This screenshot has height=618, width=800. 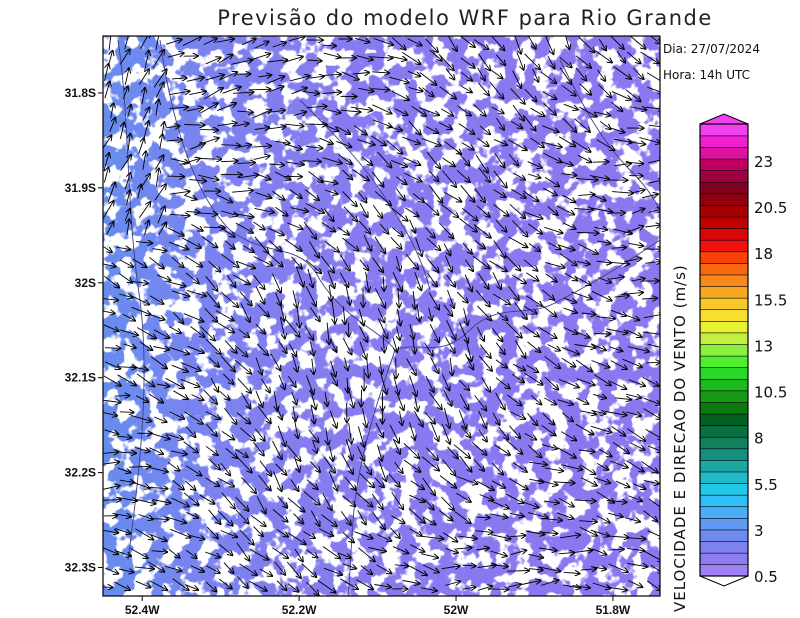 I want to click on lat-tick-label: 32.2S, so click(x=80, y=473).